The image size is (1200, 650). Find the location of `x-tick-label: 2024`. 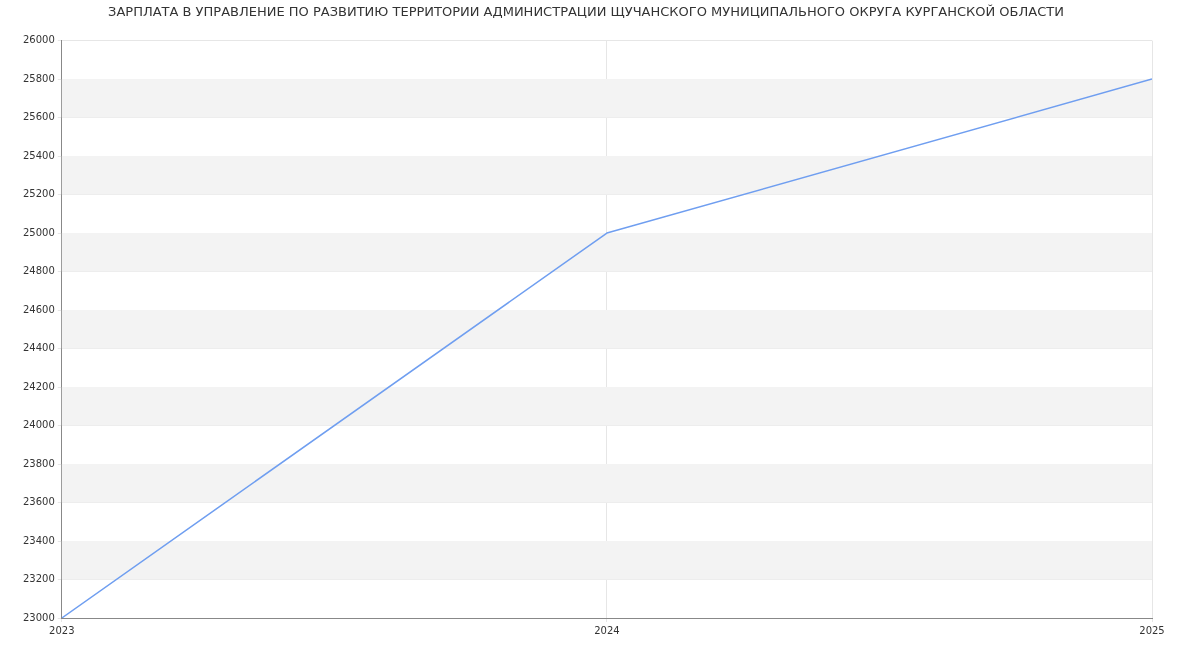

x-tick-label: 2024 is located at coordinates (607, 630).